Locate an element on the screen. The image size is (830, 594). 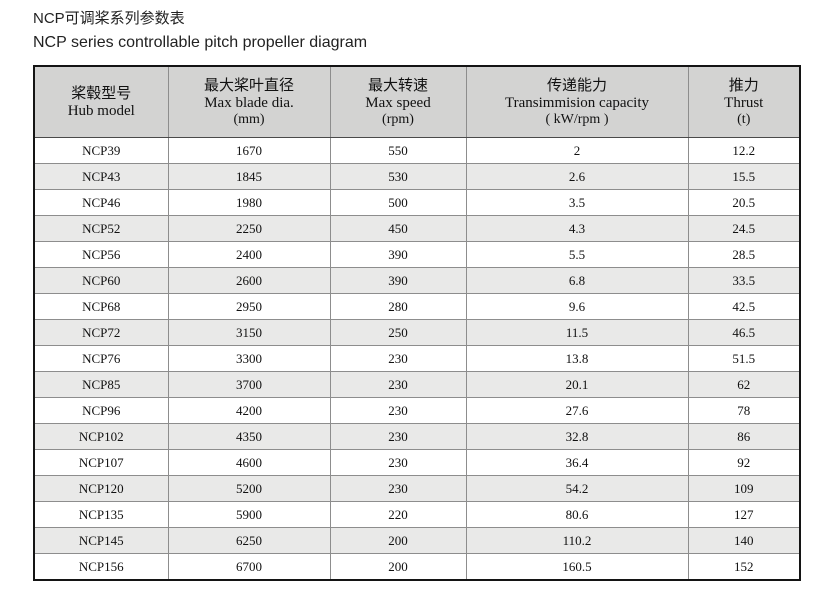
table-cell: 20.1 is located at coordinates (577, 384).